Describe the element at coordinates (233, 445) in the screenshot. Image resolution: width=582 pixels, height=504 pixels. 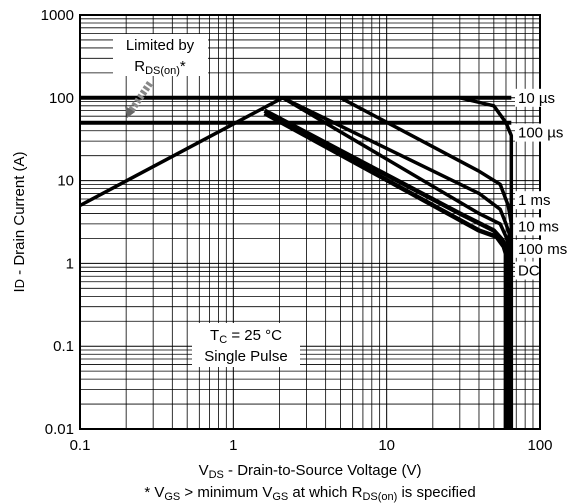
I see `x-tick-label: 1` at that location.